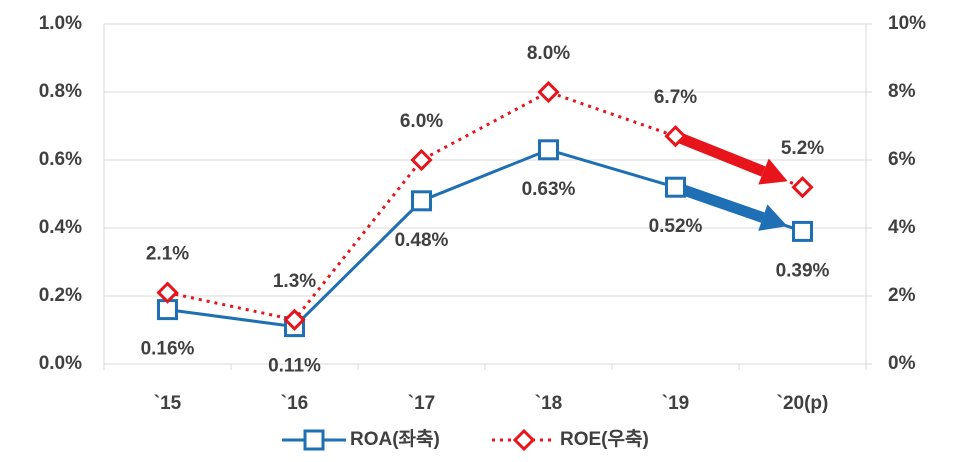 This screenshot has height=462, width=956. I want to click on data-label: 0.48%, so click(422, 240).